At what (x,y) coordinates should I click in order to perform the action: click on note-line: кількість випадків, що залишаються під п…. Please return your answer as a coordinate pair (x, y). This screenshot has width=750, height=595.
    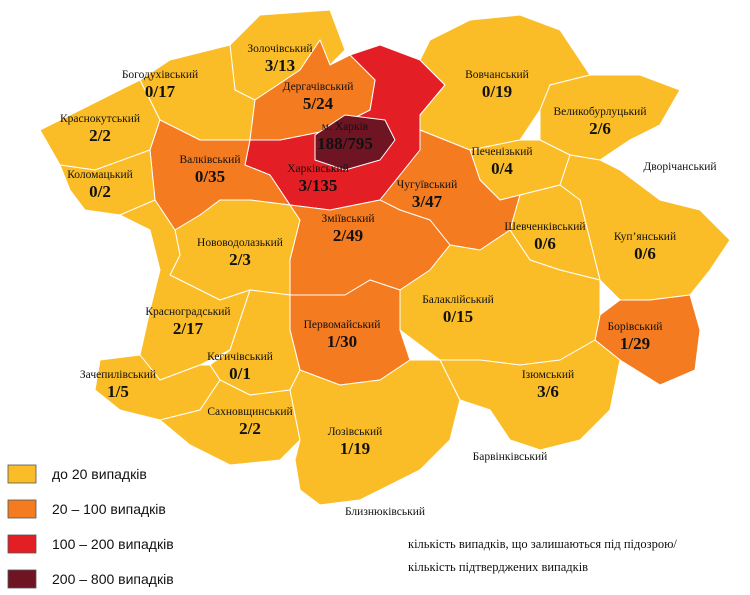
    Looking at the image, I should click on (542, 544).